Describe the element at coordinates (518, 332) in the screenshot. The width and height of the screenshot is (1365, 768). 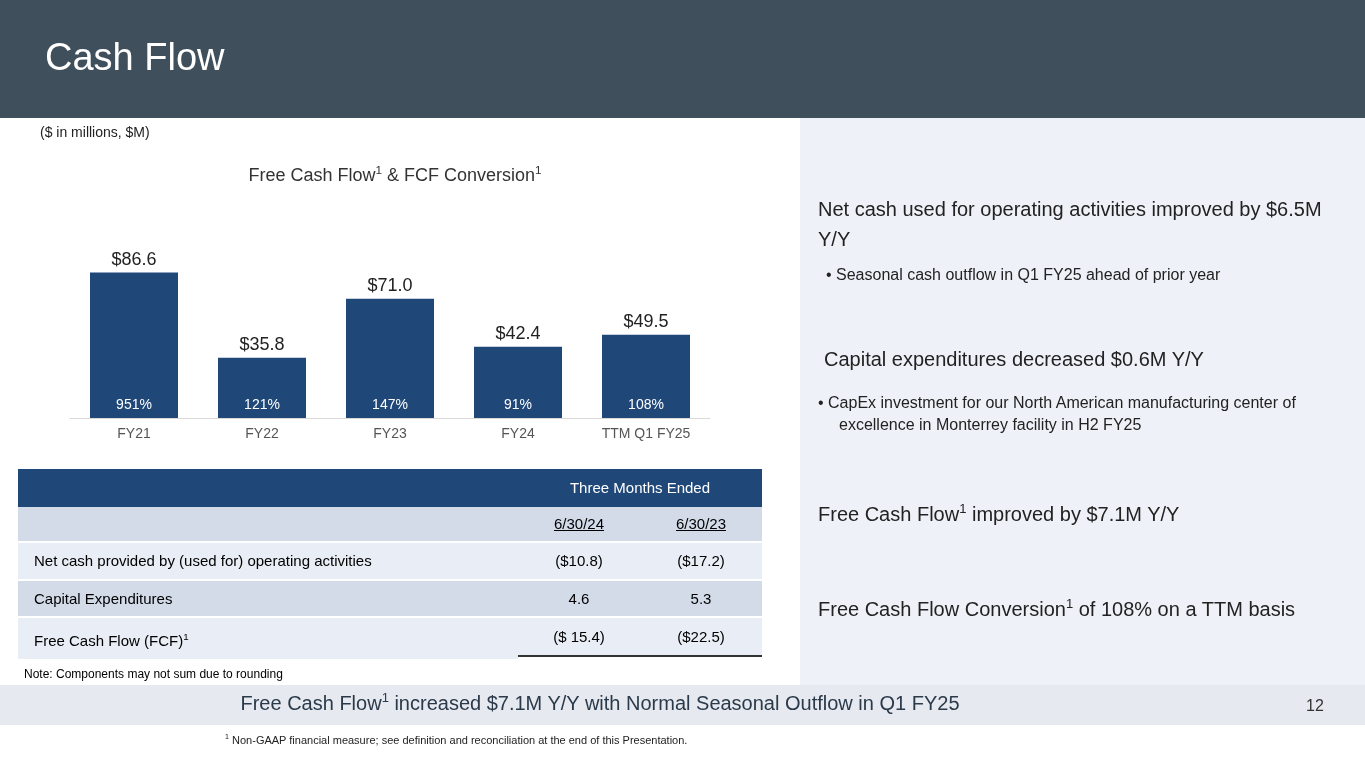
I see `data-label: $42.4` at that location.